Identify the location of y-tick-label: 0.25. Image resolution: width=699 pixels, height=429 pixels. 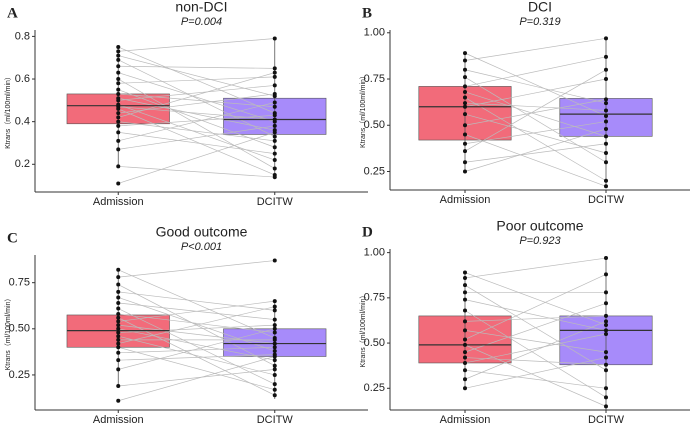
(374, 171).